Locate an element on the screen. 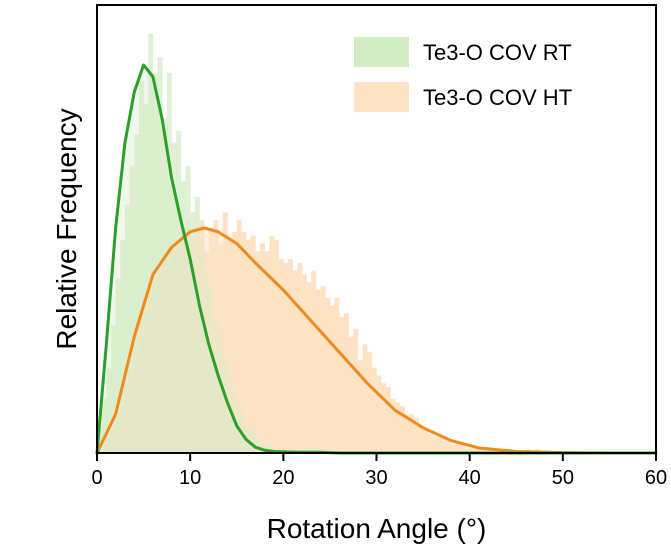  x-axis-ticks: 0 10 20 30 40 50 60 is located at coordinates (379, 471).